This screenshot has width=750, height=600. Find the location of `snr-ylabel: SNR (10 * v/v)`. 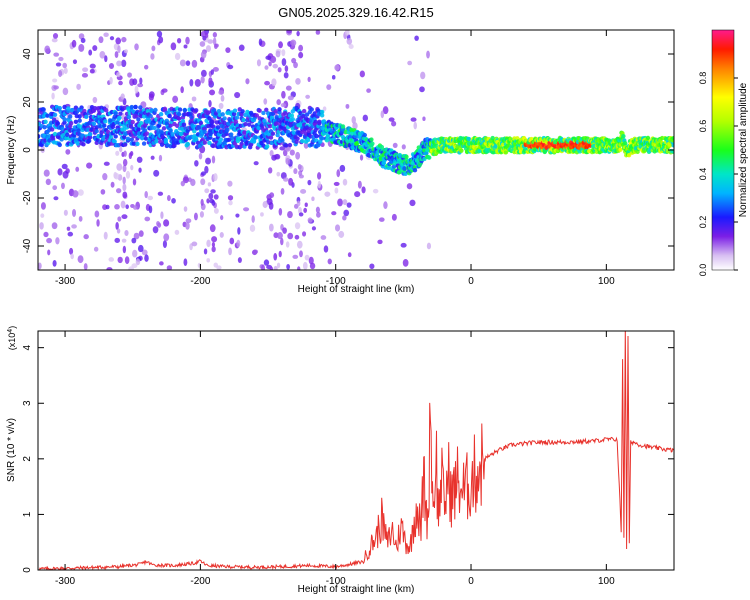

snr-ylabel: SNR (10 * v/v) is located at coordinates (11, 450).